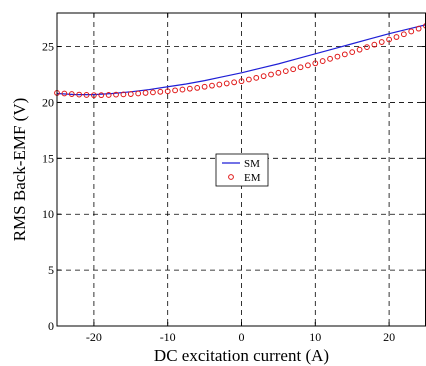 The height and width of the screenshot is (366, 426). I want to click on y-tick-label: 20, so click(48, 102).